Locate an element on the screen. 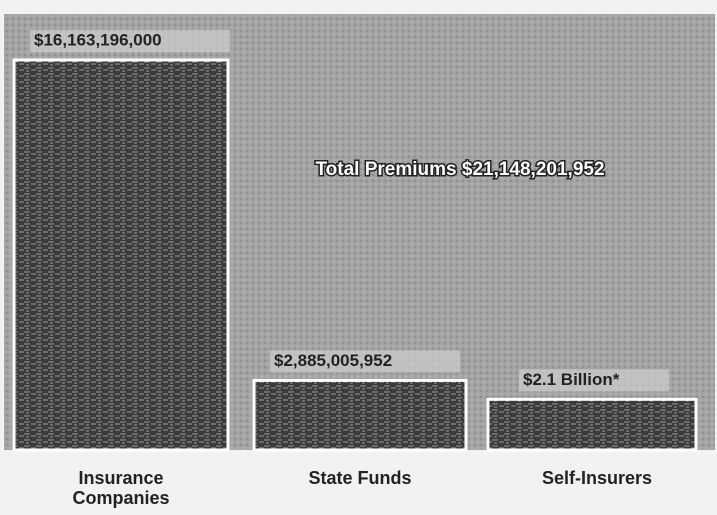  x-tick-label: Insurance Companies is located at coordinates (121, 488).